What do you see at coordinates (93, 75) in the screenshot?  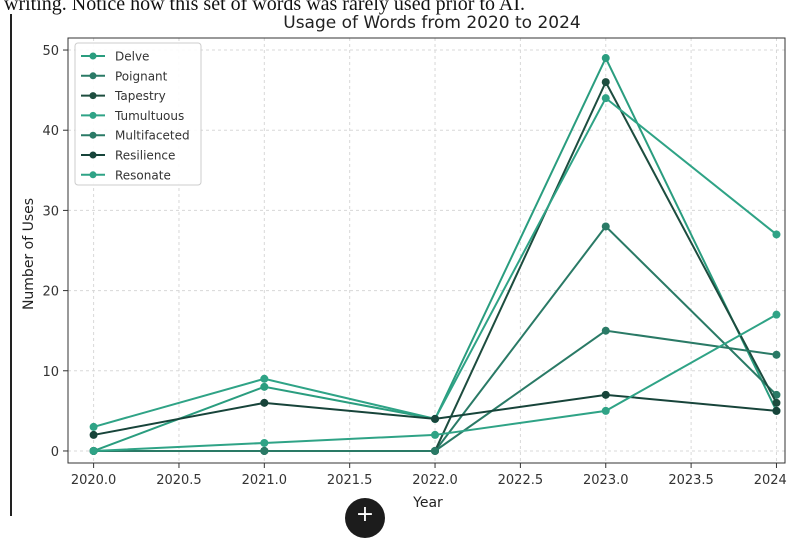 I see `legend-marker-poignant` at bounding box center [93, 75].